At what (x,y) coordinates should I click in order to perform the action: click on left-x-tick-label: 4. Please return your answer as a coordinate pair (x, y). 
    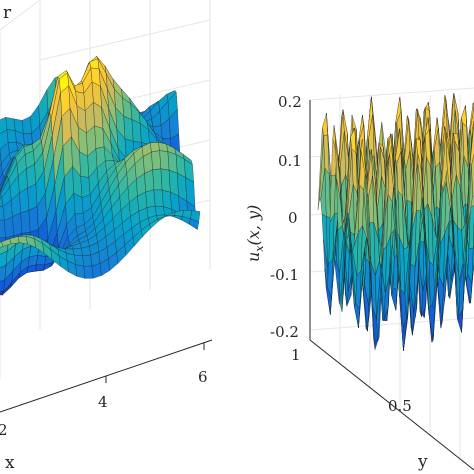
    Looking at the image, I should click on (103, 402).